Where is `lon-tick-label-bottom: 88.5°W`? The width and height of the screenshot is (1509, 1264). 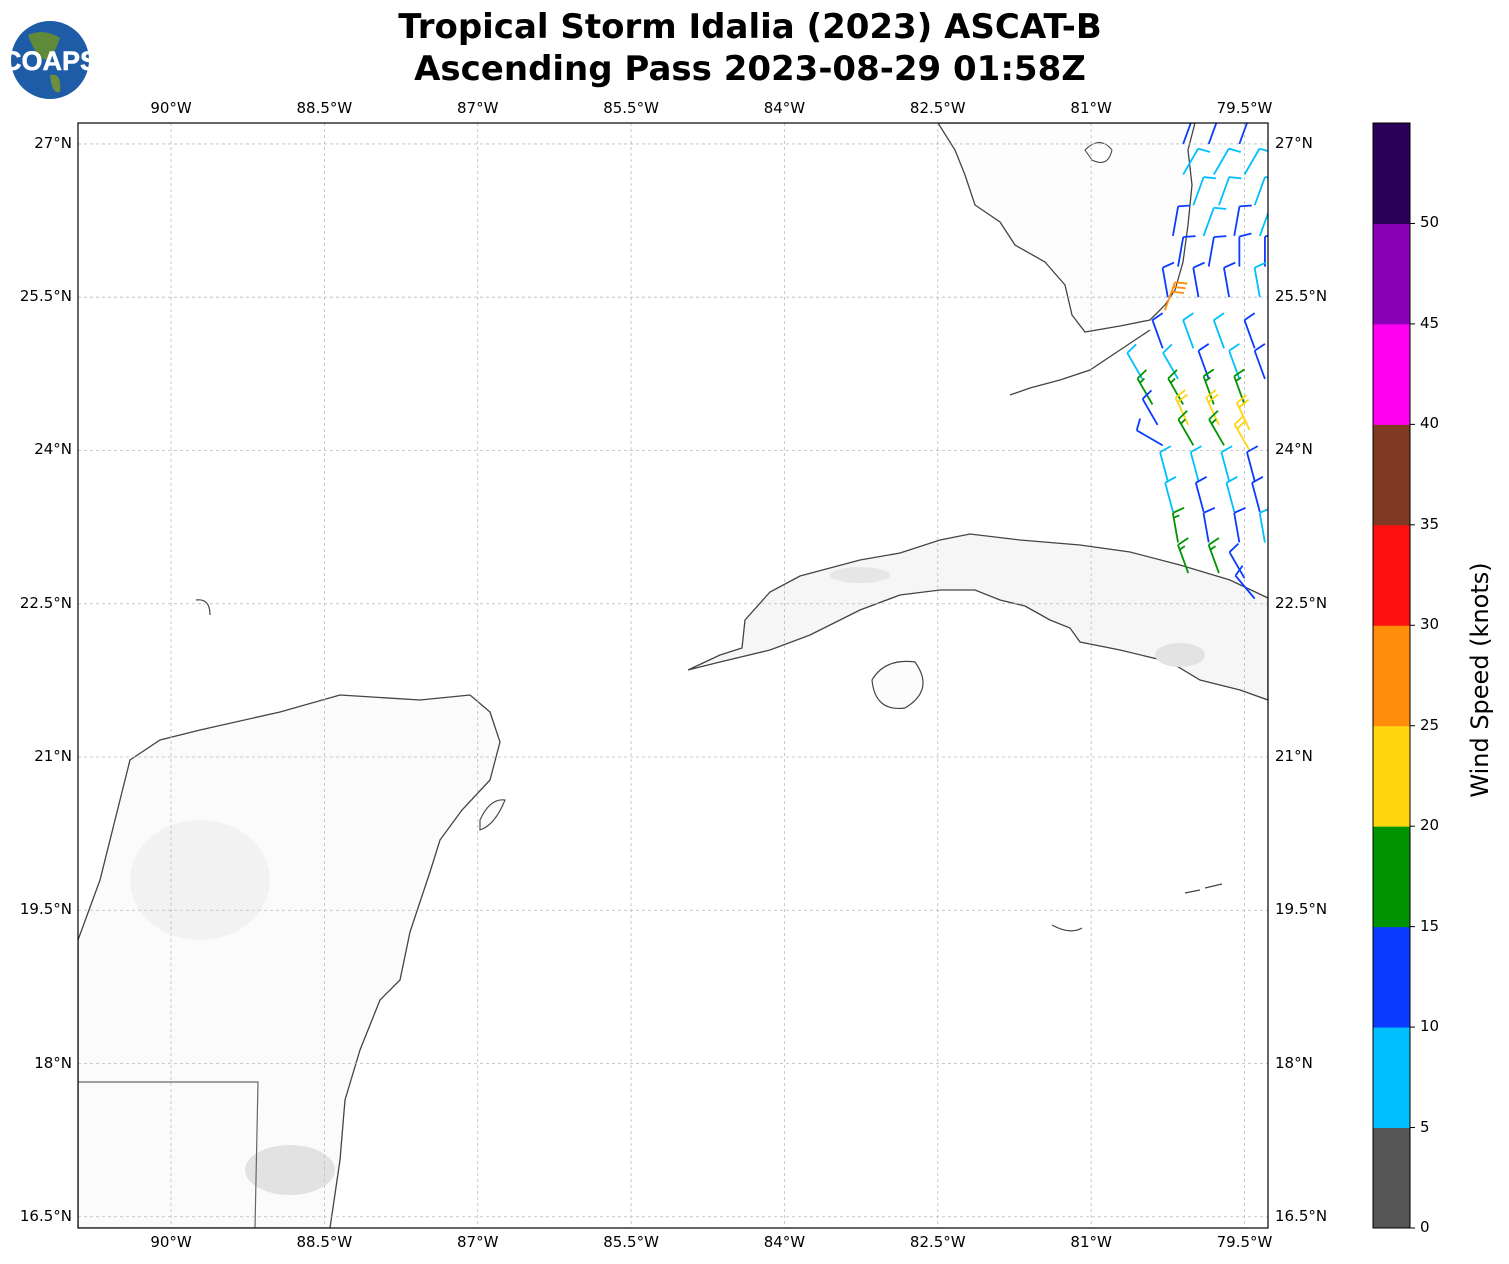
lon-tick-label-bottom: 88.5°W is located at coordinates (324, 1242).